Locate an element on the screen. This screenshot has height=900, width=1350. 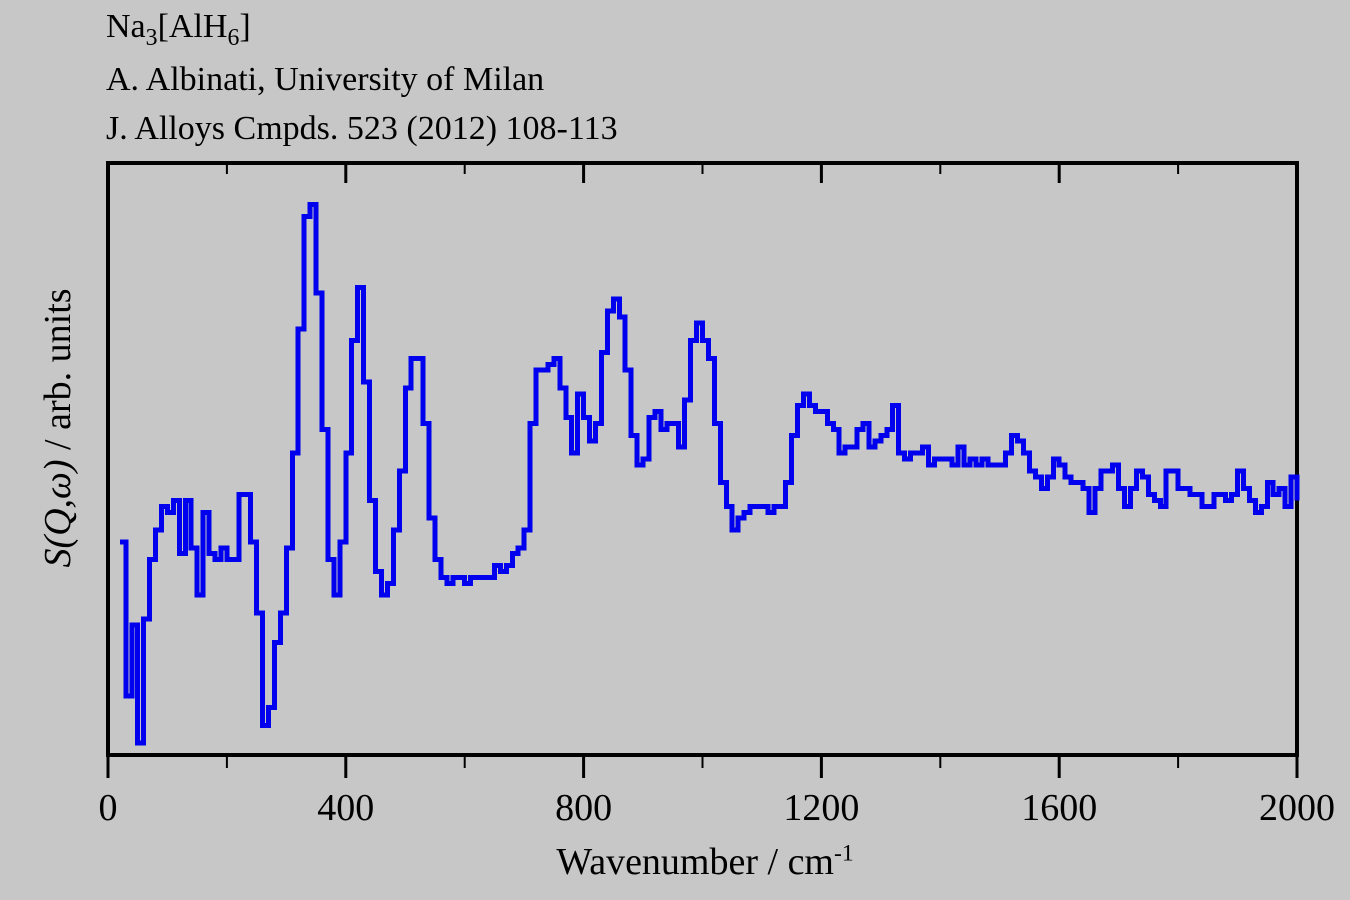
formula-base: Na is located at coordinates (126, 26).